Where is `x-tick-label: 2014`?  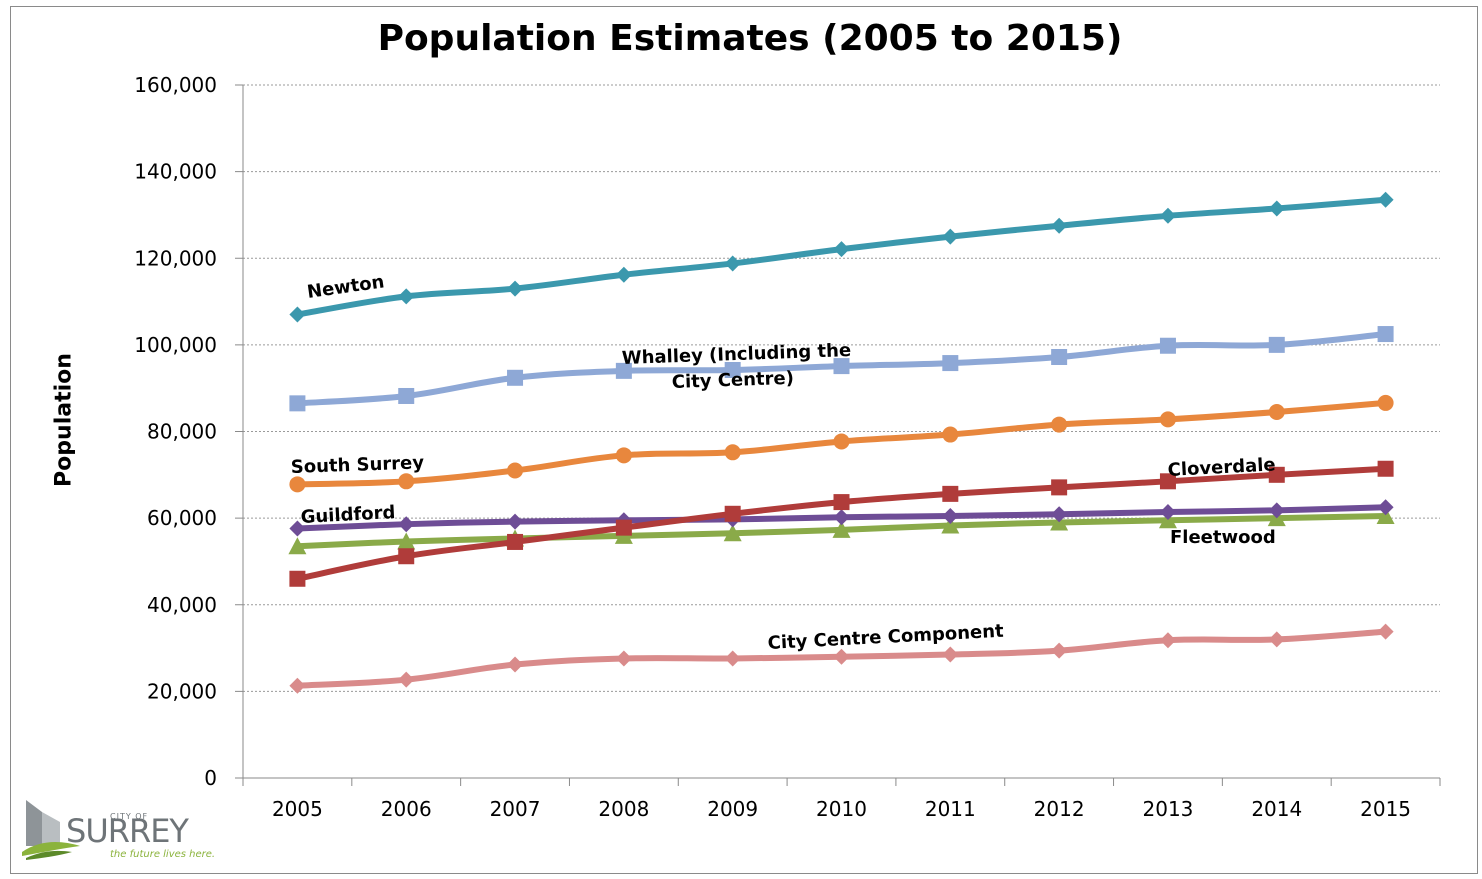 x-tick-label: 2014 is located at coordinates (1276, 809).